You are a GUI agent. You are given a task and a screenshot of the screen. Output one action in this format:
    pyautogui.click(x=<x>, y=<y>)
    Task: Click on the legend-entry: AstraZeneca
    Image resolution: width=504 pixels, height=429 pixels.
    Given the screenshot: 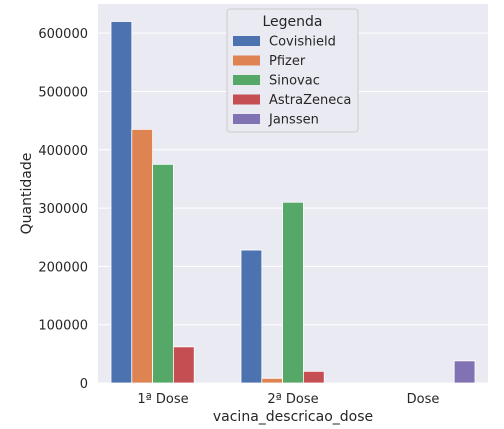 What is the action you would take?
    pyautogui.click(x=310, y=100)
    